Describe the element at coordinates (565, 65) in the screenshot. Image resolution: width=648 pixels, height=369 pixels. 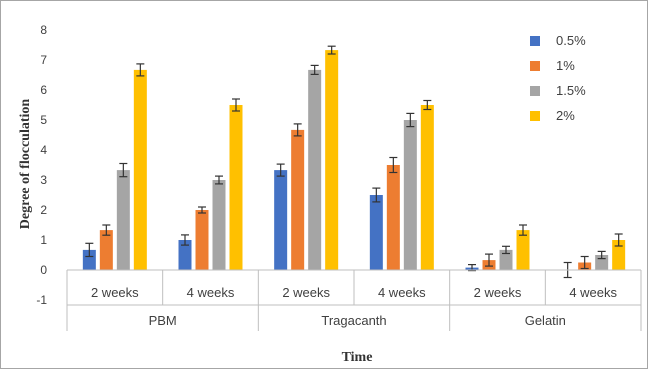
I see `legend-label: 1%` at that location.